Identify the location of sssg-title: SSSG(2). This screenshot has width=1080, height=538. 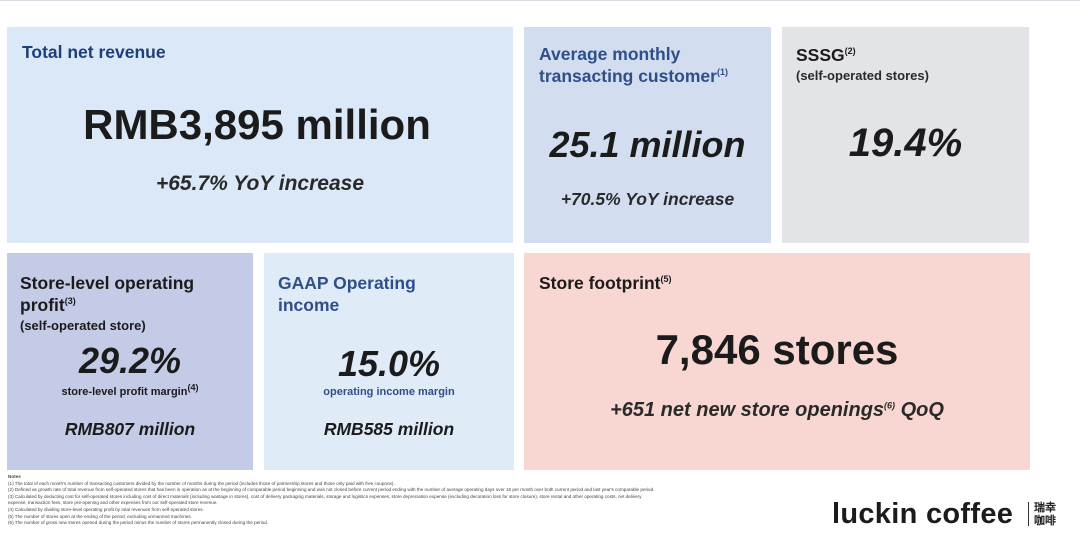
(826, 55).